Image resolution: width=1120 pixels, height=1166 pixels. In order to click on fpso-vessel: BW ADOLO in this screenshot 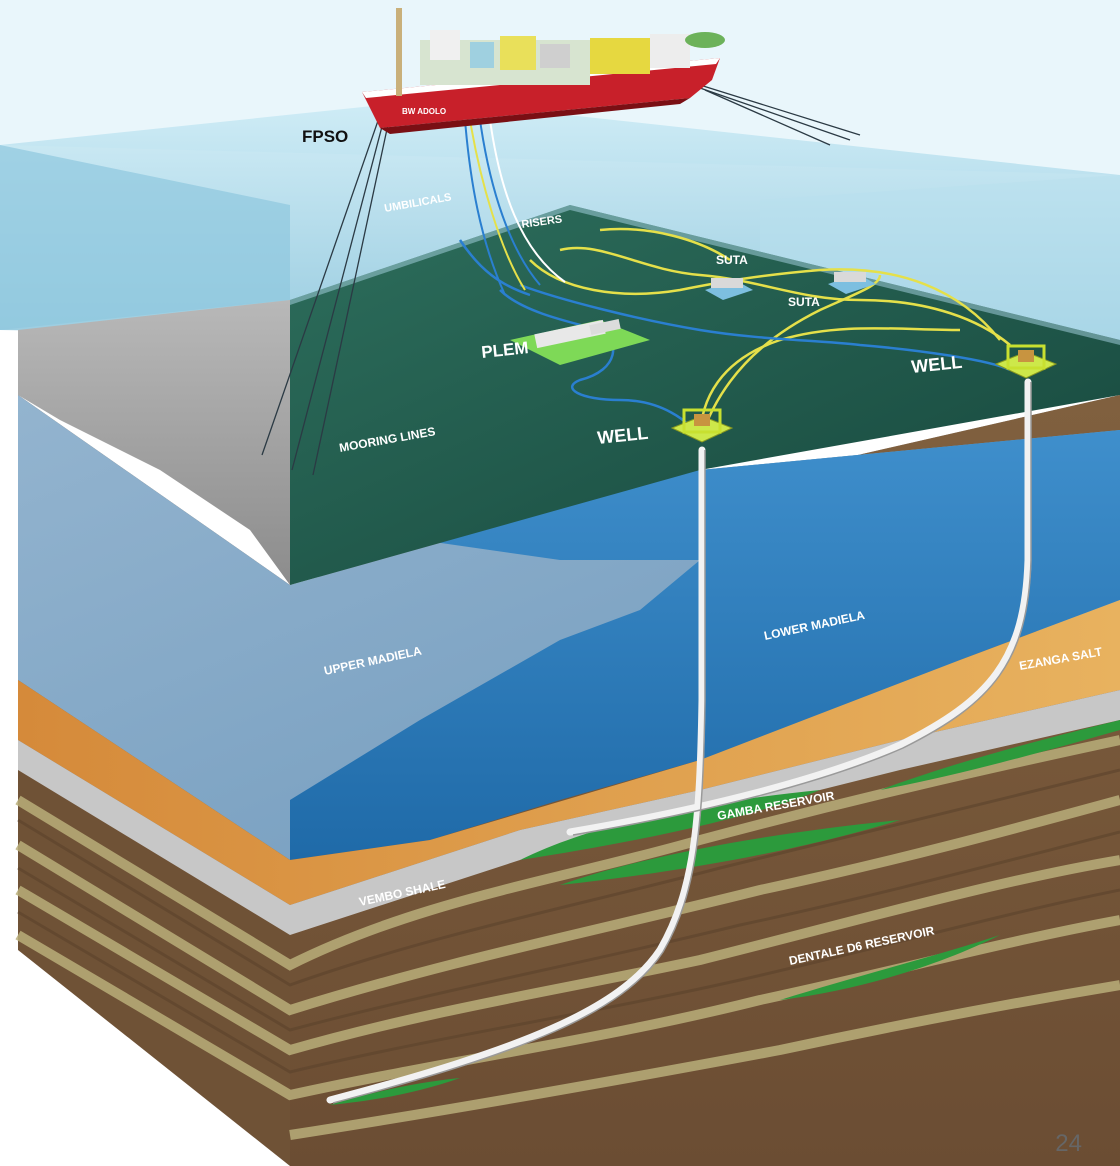, I will do `click(543, 71)`.